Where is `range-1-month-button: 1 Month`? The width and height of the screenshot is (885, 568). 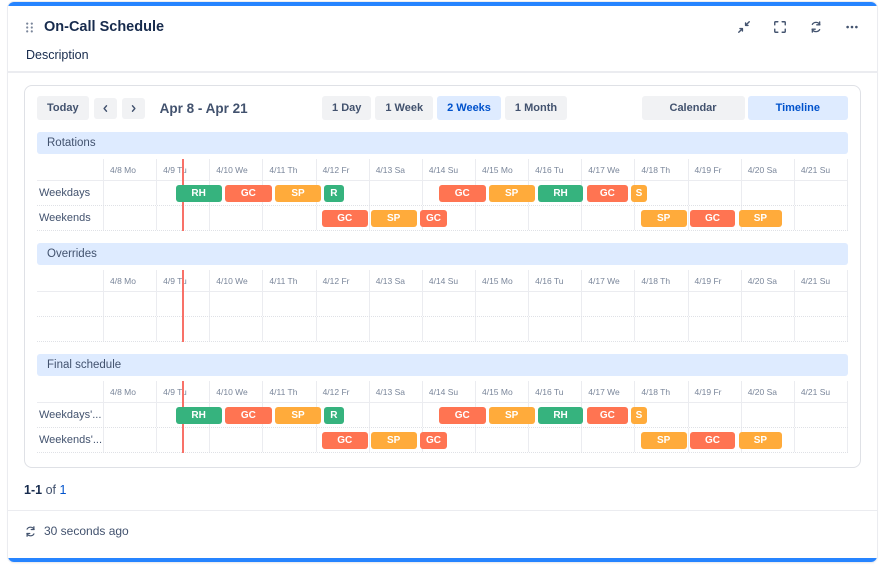 range-1-month-button: 1 Month is located at coordinates (536, 108).